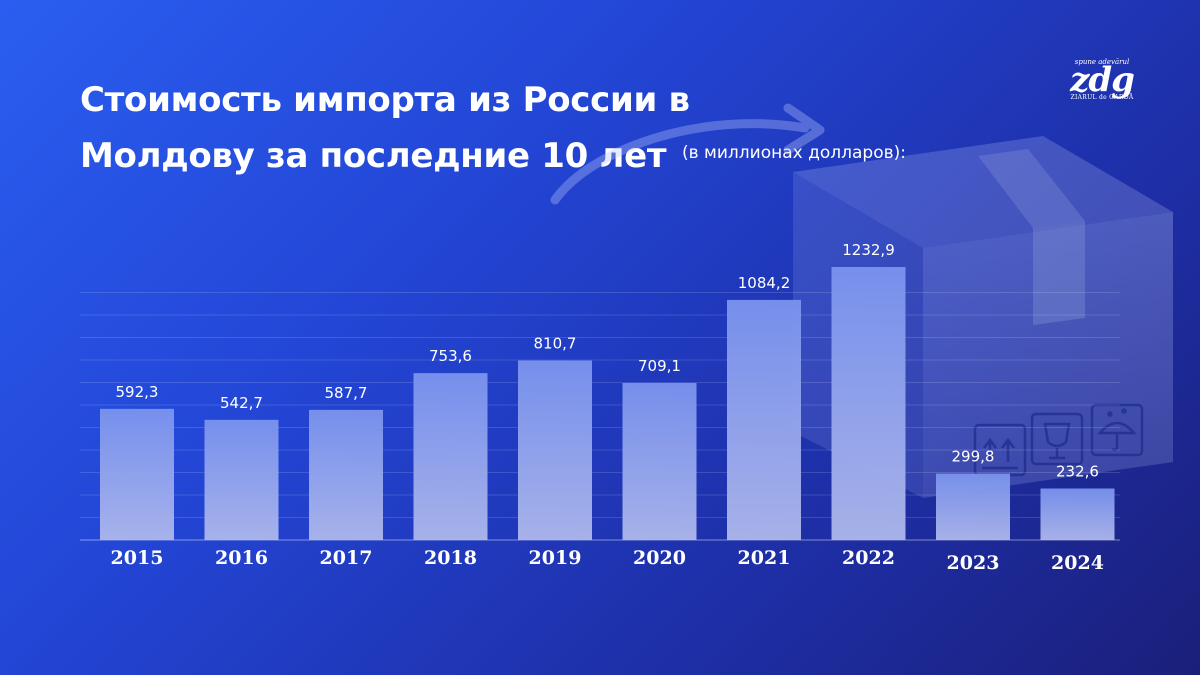 This screenshot has height=675, width=1200. What do you see at coordinates (659, 461) in the screenshot?
I see `bar-2020` at bounding box center [659, 461].